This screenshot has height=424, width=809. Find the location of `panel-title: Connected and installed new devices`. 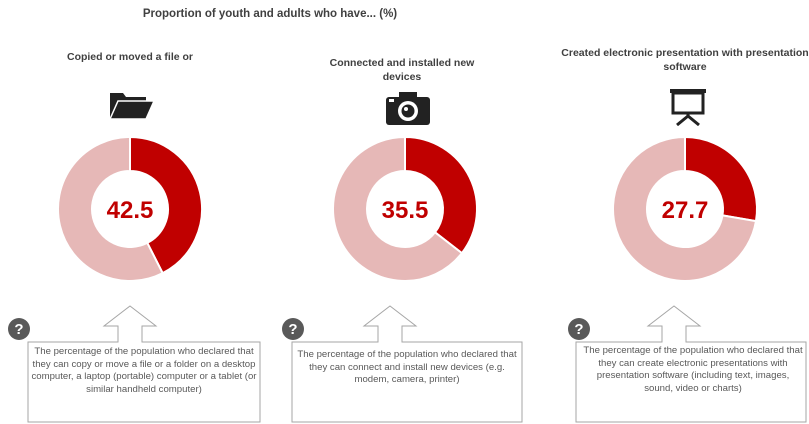

panel-title: Connected and installed new devices is located at coordinates (402, 70).